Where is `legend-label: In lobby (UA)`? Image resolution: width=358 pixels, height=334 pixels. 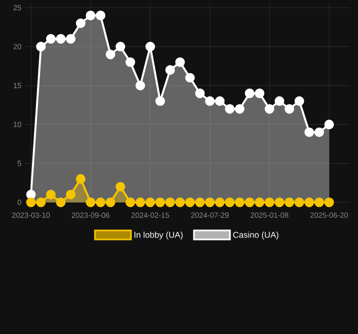 legend-label: In lobby (UA) is located at coordinates (158, 236).